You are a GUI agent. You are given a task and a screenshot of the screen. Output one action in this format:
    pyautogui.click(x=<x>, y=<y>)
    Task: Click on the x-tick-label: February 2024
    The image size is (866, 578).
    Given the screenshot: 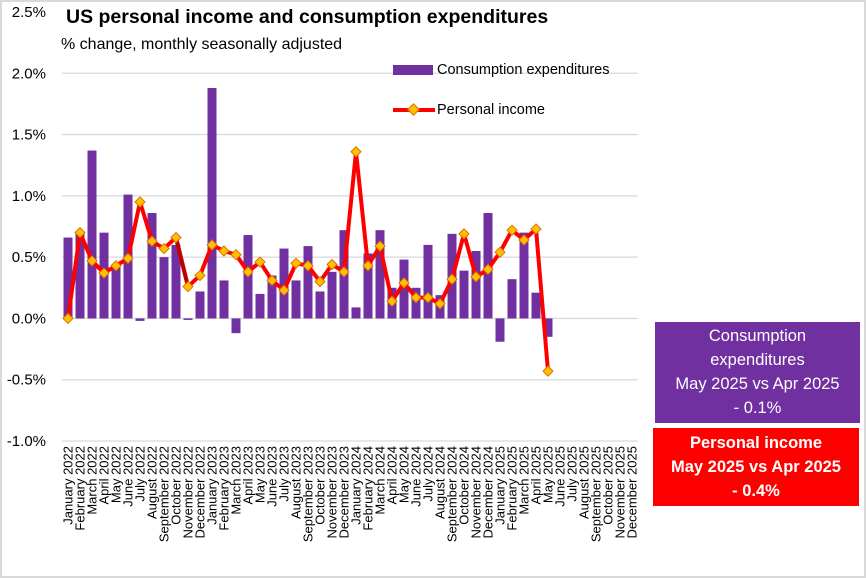 What is the action you would take?
    pyautogui.click(x=368, y=488)
    